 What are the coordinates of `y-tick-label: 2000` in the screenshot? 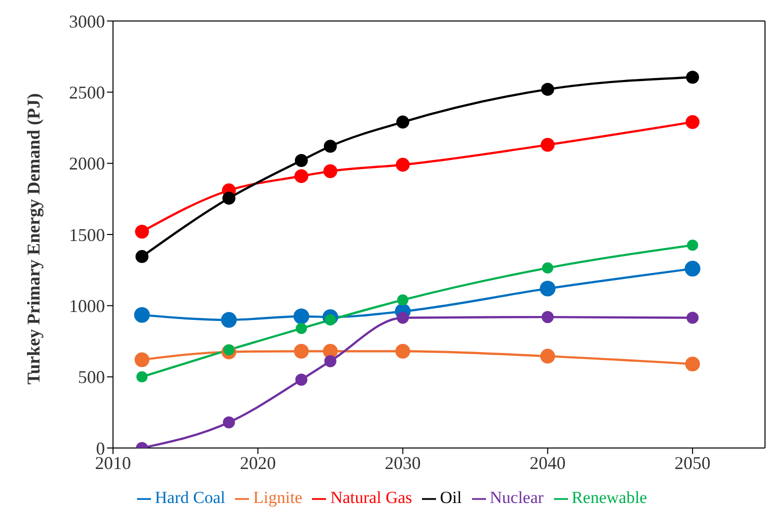 It's located at (87, 164).